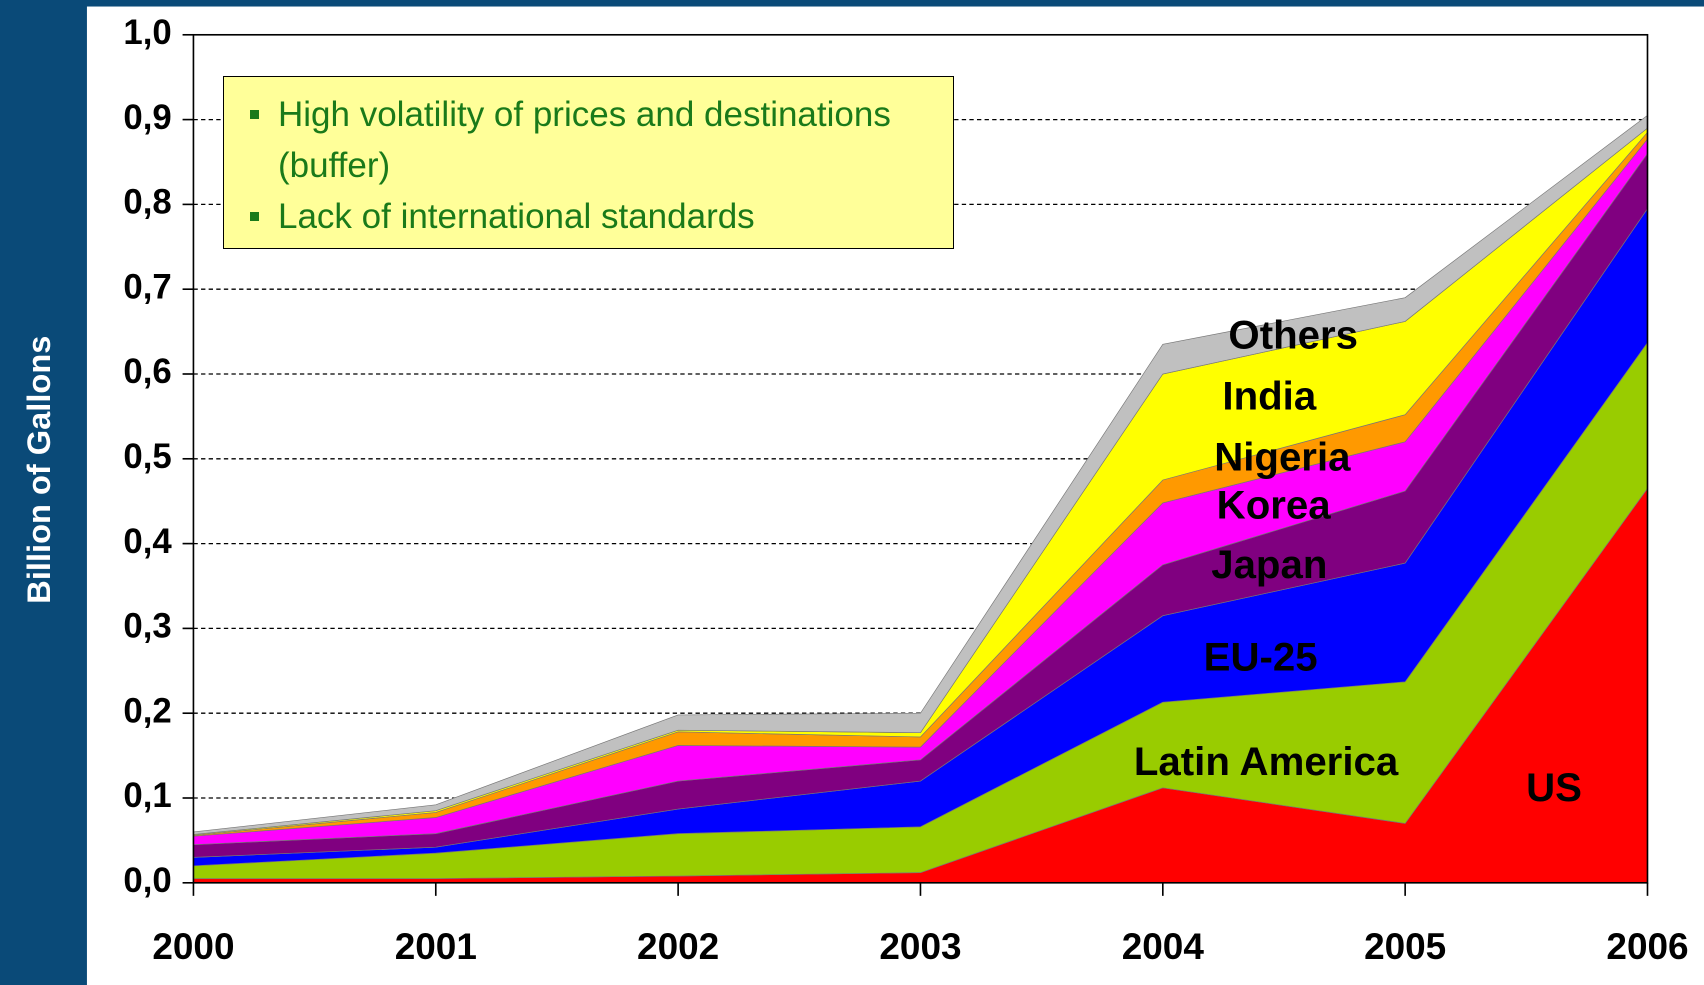  What do you see at coordinates (1647, 946) in the screenshot?
I see `x-tick-label: 2006` at bounding box center [1647, 946].